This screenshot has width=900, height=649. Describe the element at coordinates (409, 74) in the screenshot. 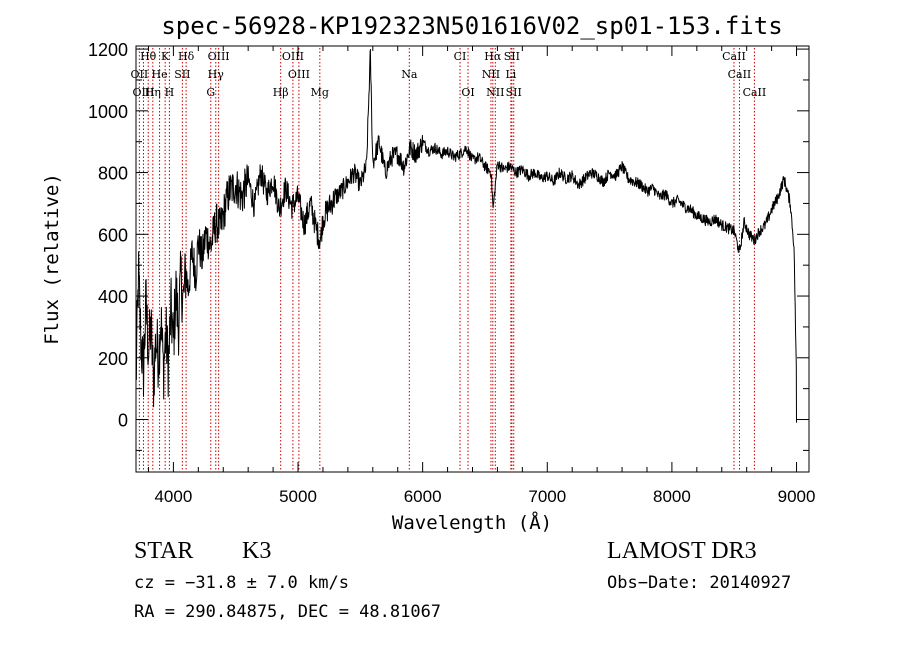

I see `marker-label-14: Na` at that location.